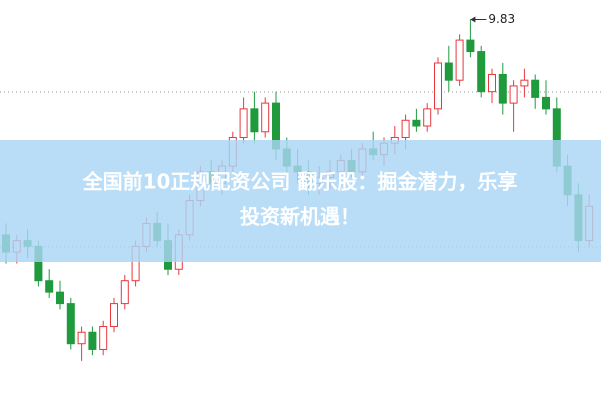  I want to click on annotation-label: 9.83, so click(501, 19).